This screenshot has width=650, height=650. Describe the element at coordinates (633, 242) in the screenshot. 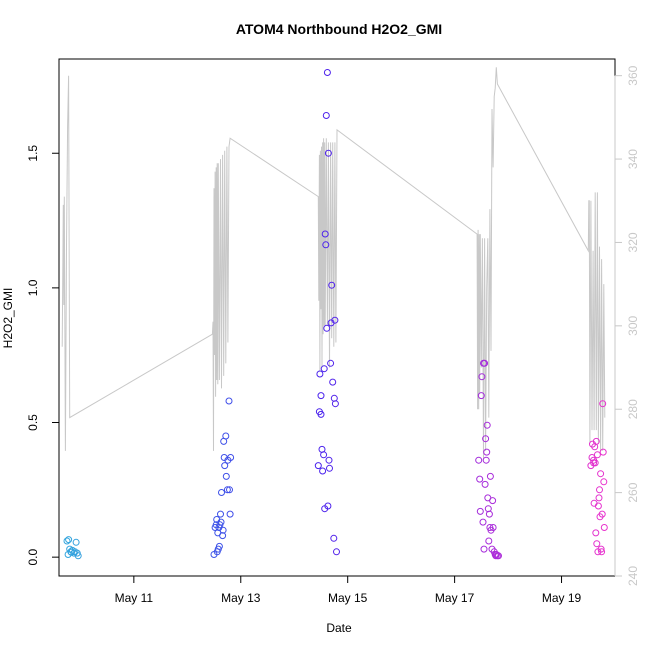

I see `right-y-tick-label: 320` at that location.